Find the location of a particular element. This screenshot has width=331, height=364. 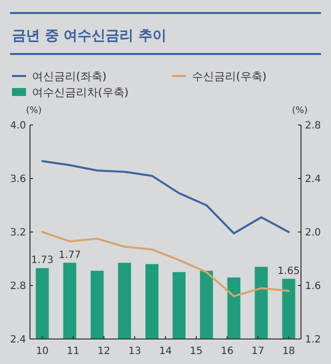

y2-tick-label: 2.4 is located at coordinates (313, 179).